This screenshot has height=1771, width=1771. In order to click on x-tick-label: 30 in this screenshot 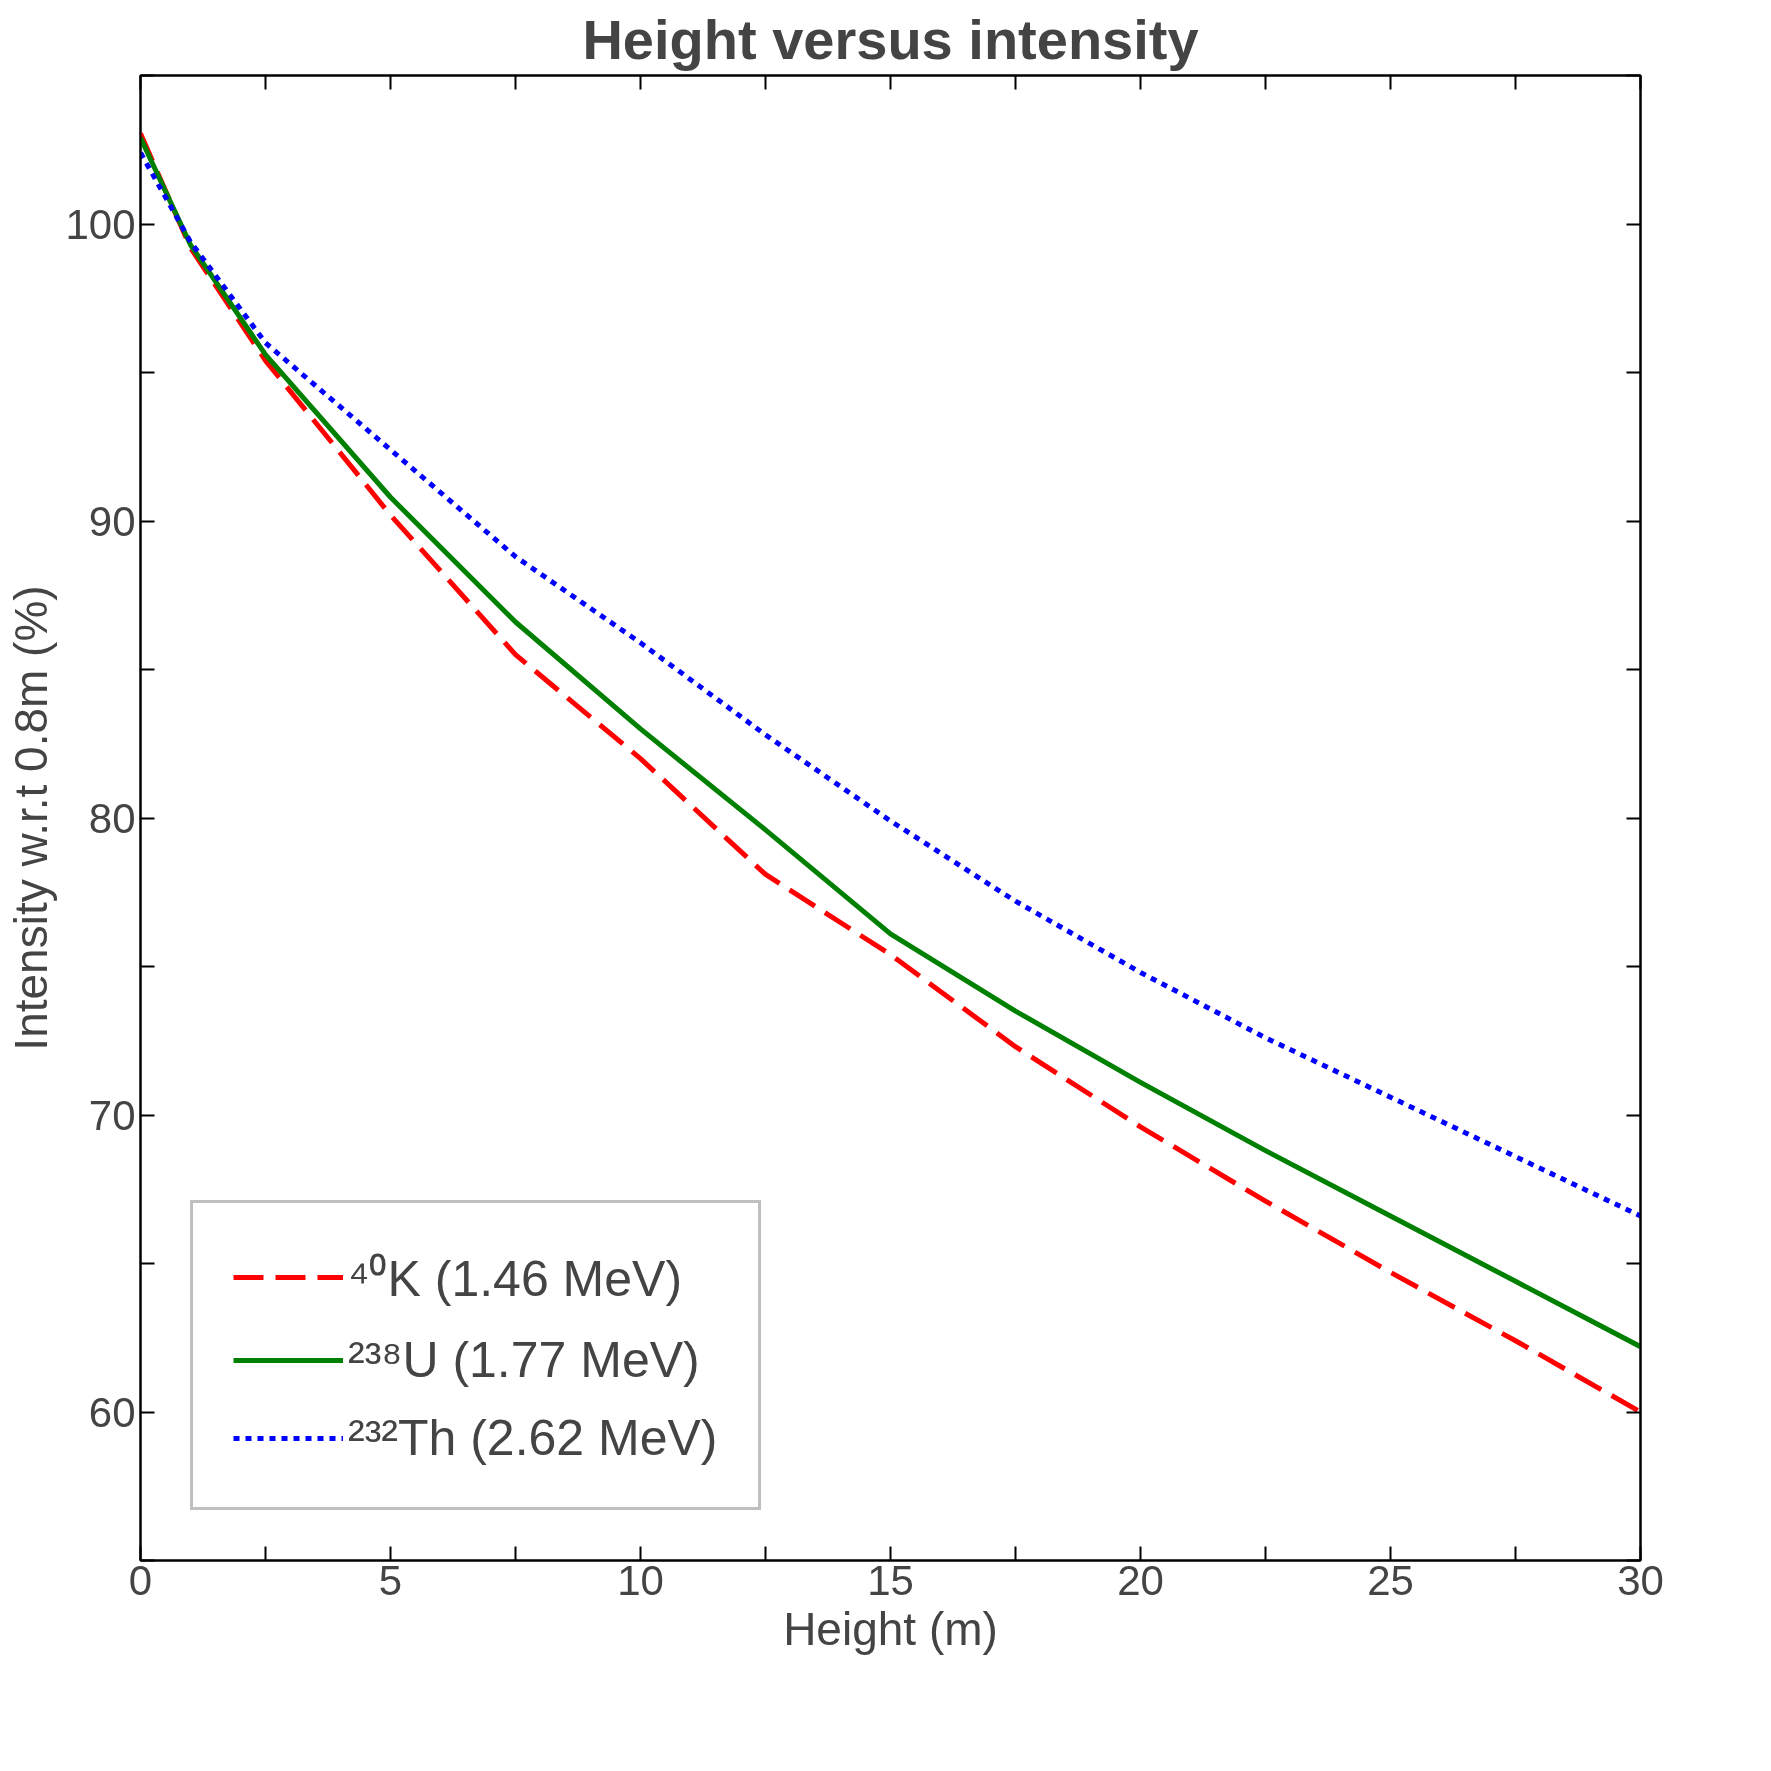, I will do `click(1640, 1580)`.